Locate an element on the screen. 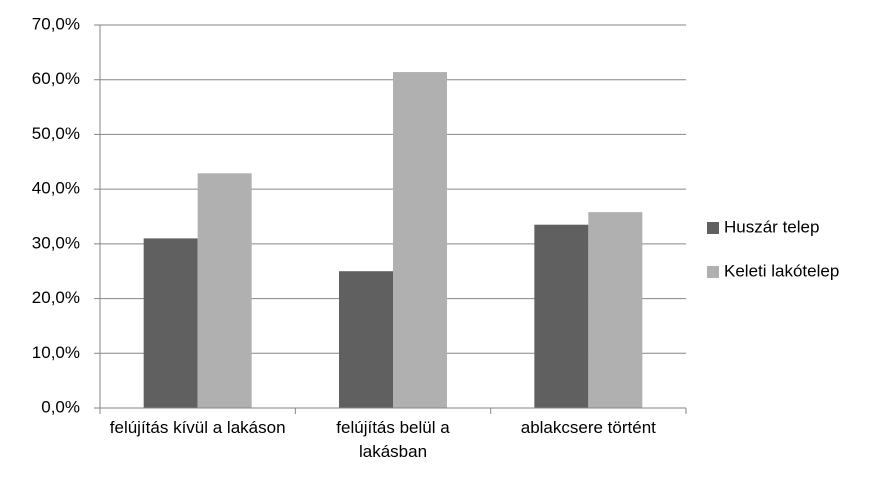 The width and height of the screenshot is (896, 483). y-tick-label: 40,0% is located at coordinates (56, 188).